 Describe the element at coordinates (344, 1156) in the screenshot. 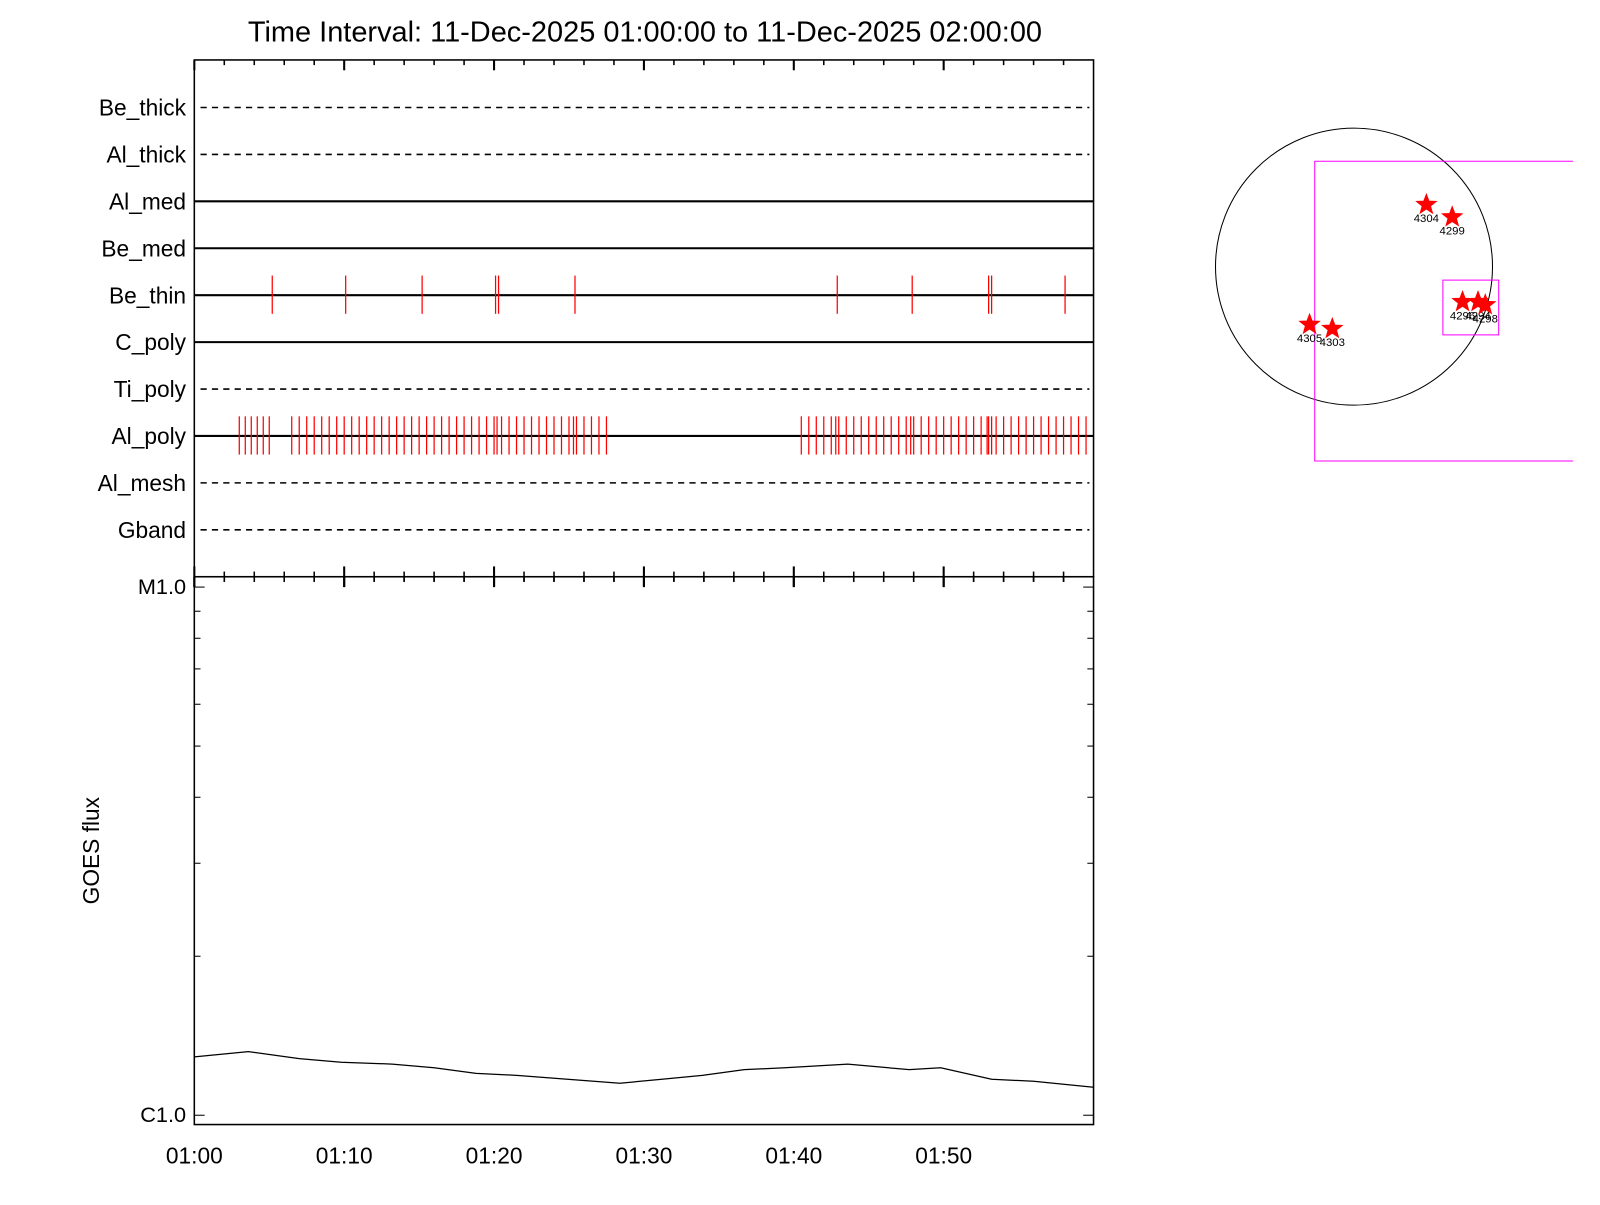

I see `x-tick-label: 01:10` at that location.